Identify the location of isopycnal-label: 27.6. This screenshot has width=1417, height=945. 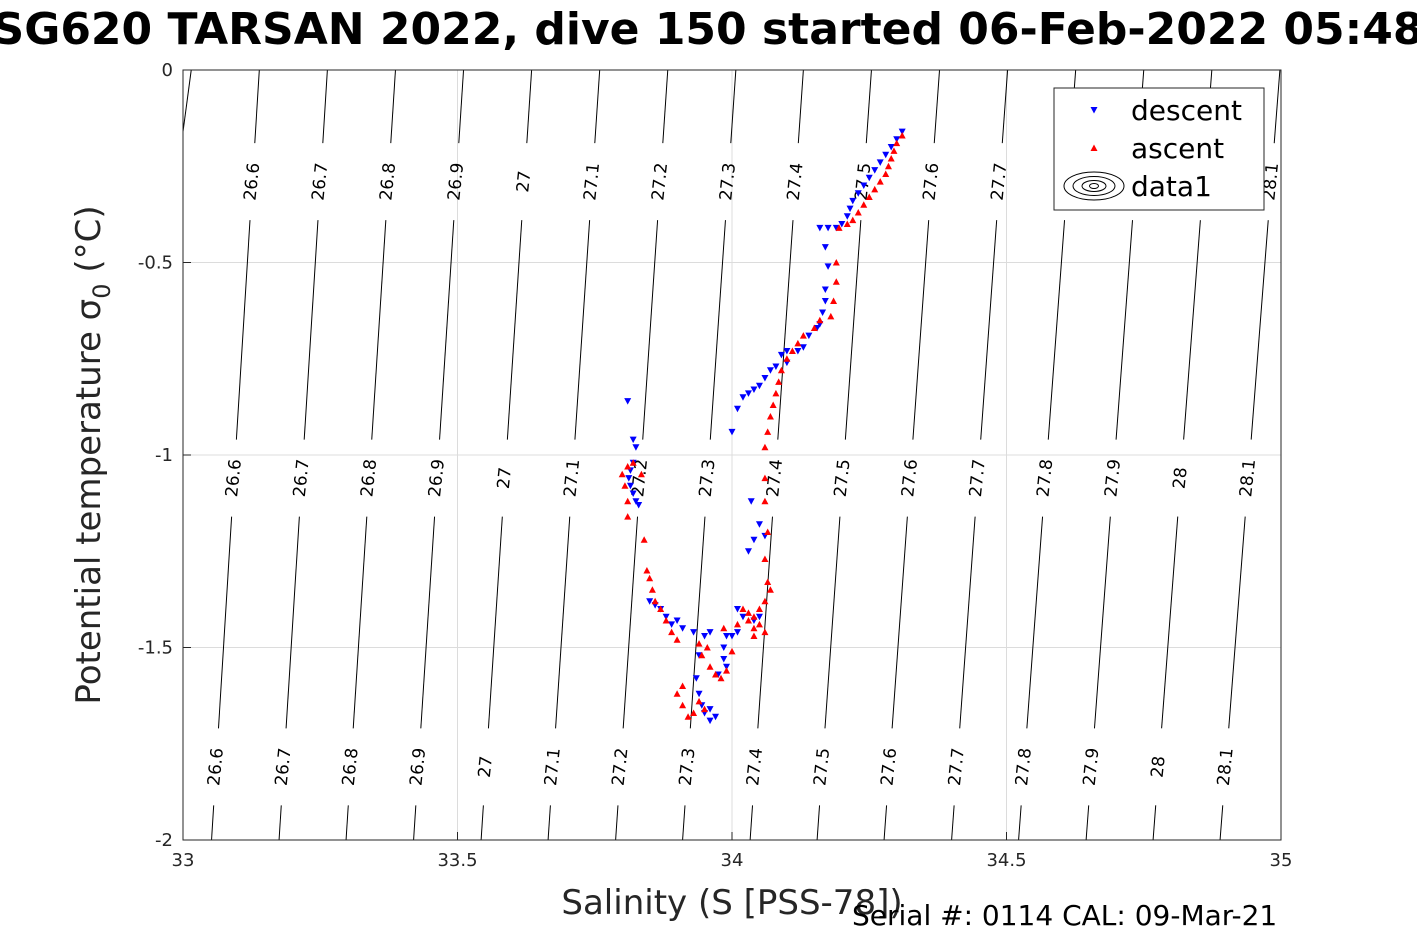
(889, 767).